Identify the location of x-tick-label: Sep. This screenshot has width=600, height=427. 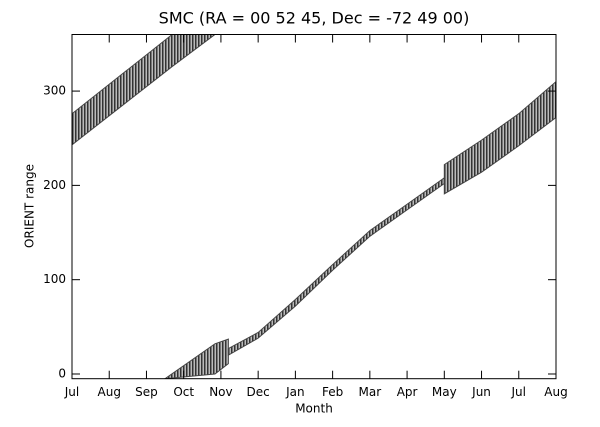
(146, 392).